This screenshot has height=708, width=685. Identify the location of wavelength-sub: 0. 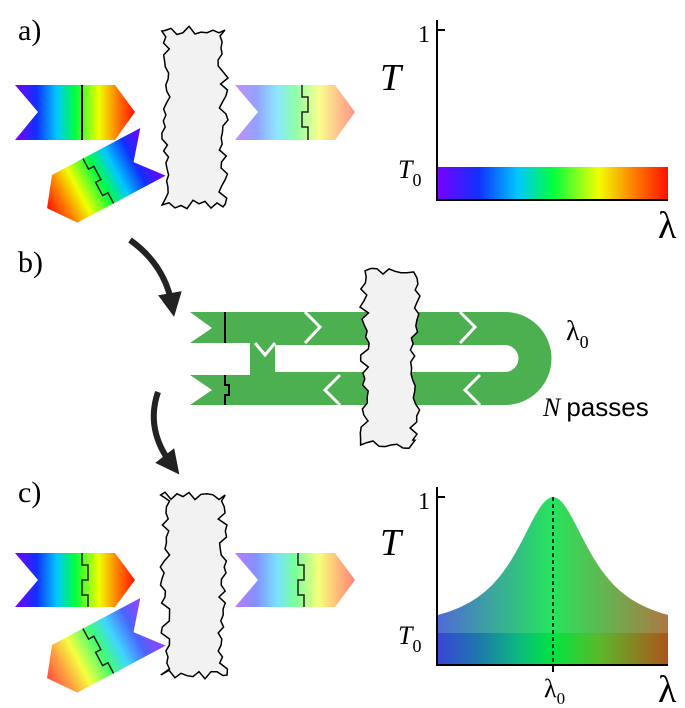
(584, 342).